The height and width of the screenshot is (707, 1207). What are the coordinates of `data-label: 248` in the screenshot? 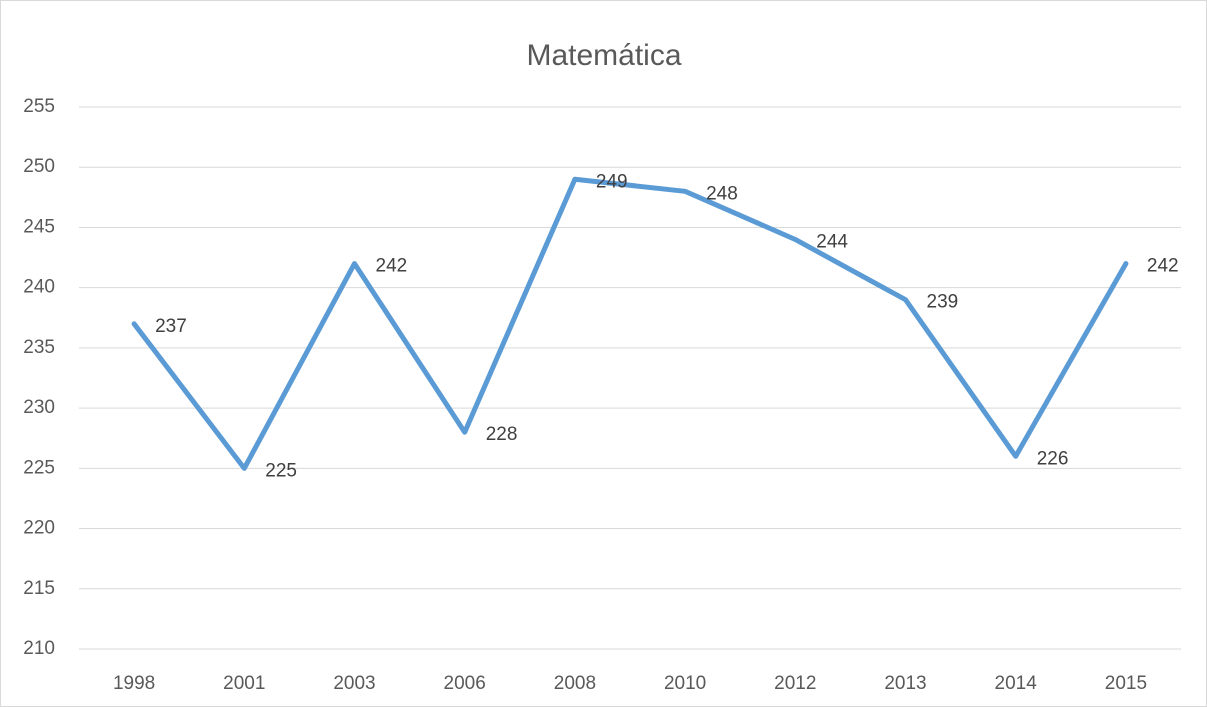 It's located at (722, 193).